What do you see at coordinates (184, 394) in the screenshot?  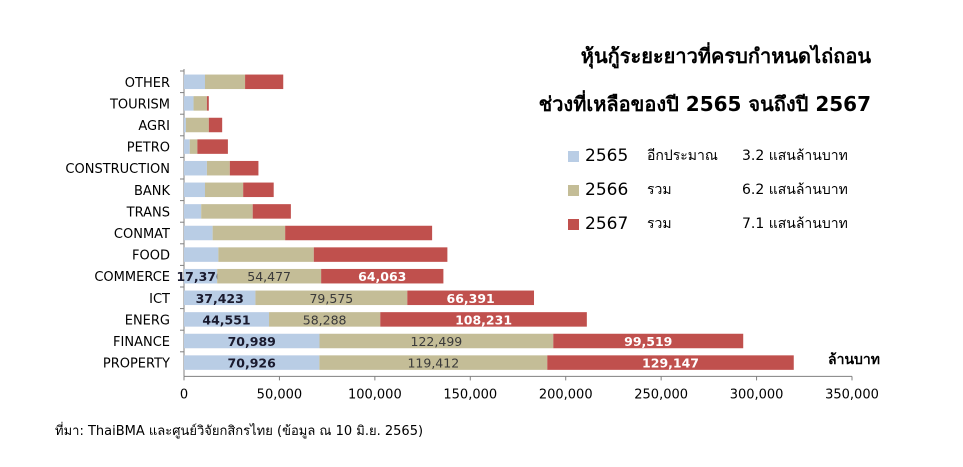 I see `x-tick-label: 0` at bounding box center [184, 394].